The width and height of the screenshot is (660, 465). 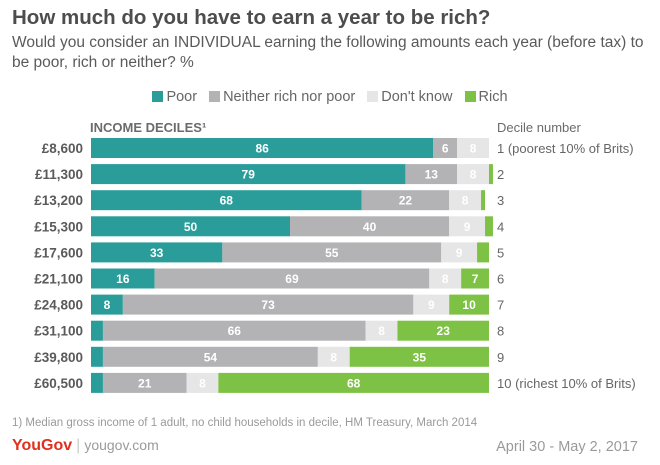 I want to click on data-label: 73, so click(x=268, y=305).